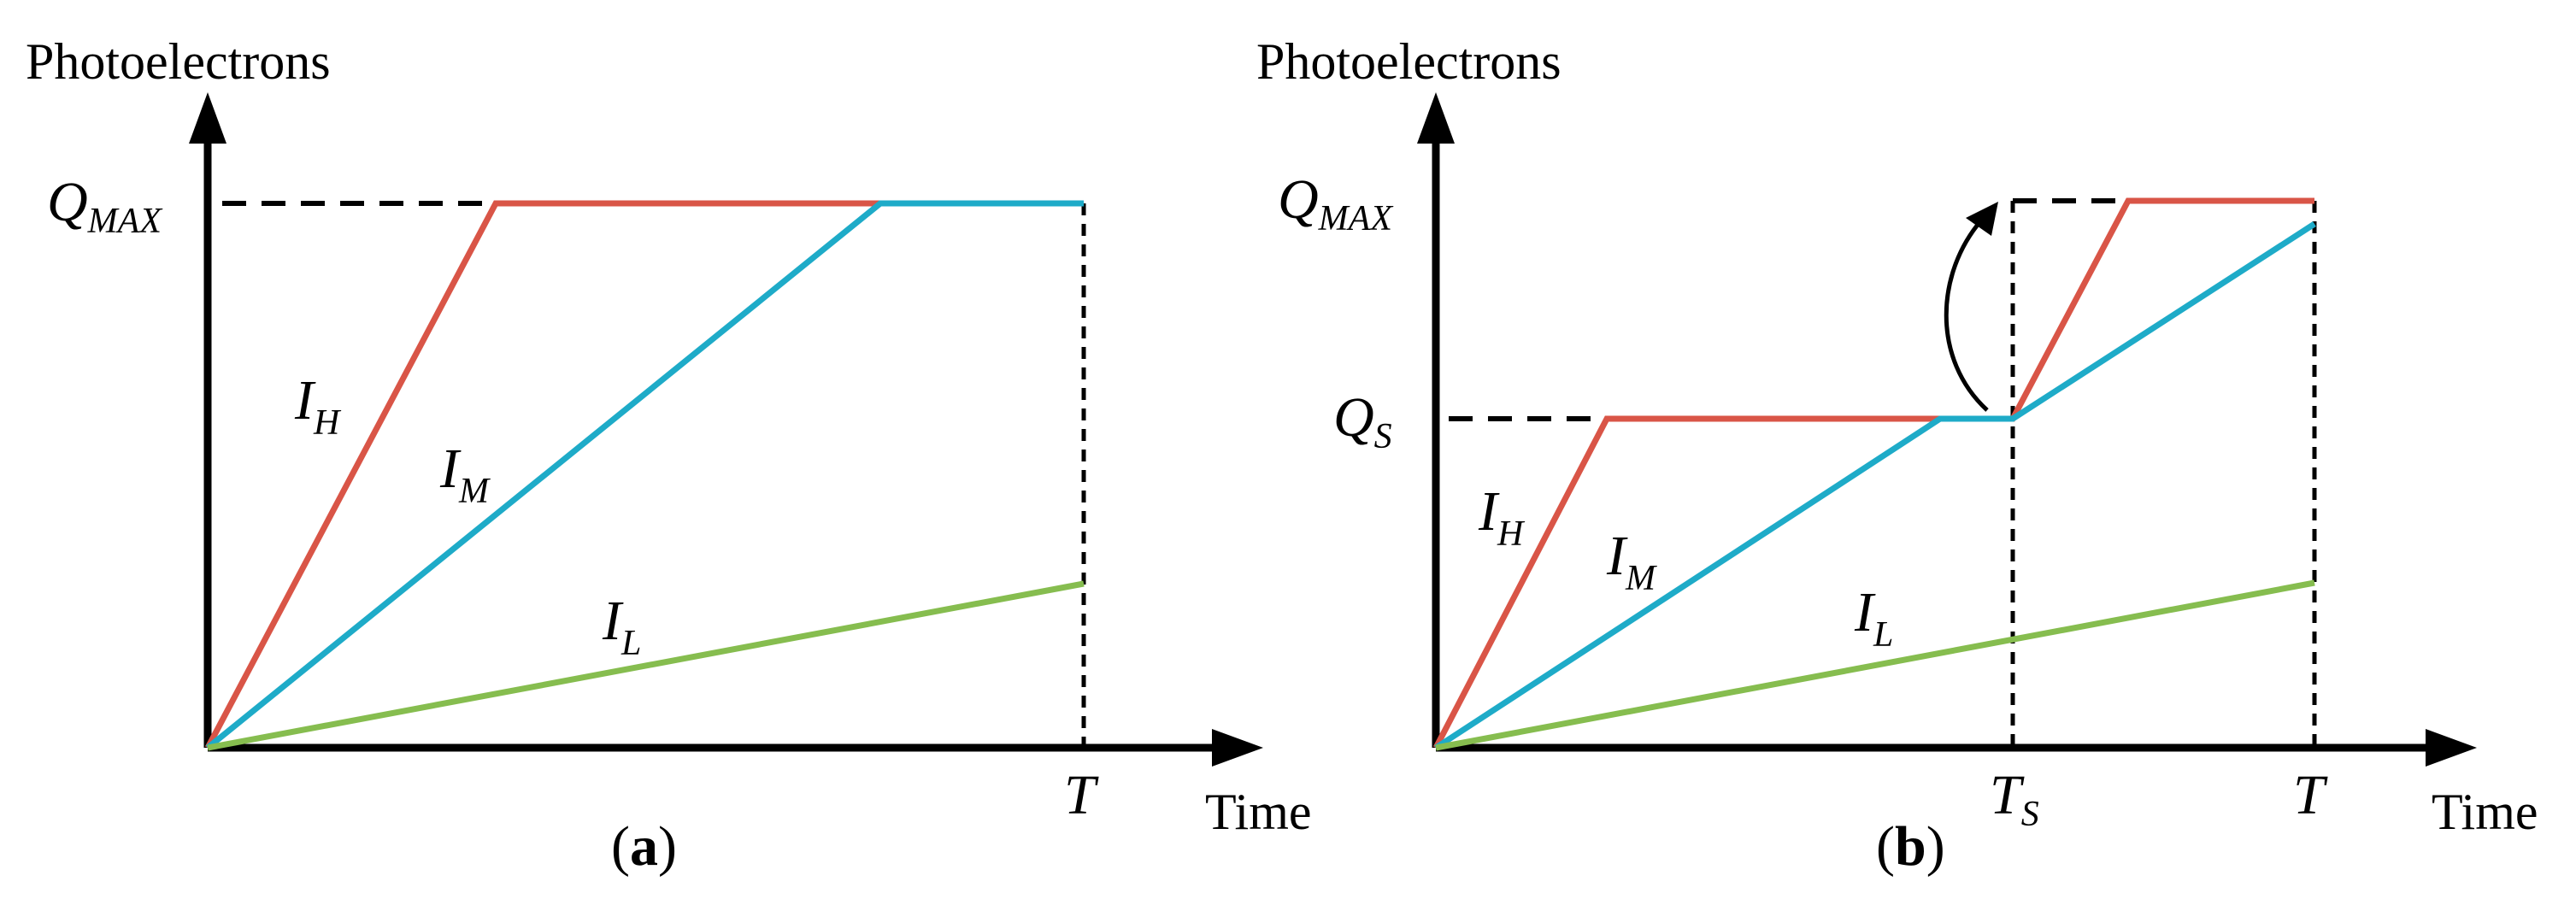  I want to click on panel-a-x-axis-arrowhead, so click(1237, 748).